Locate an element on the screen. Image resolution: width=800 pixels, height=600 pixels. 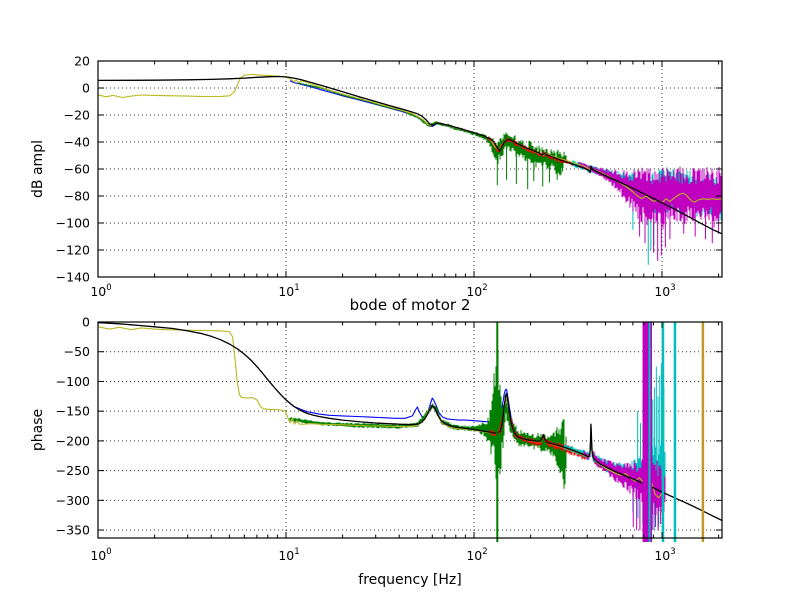
y-tick-label: −20 is located at coordinates (77, 115).